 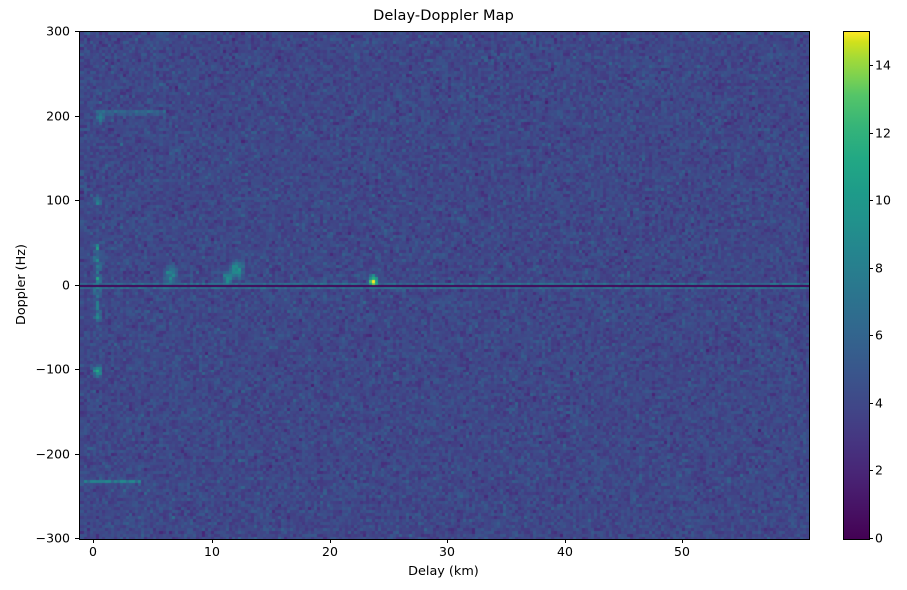 I want to click on x-ticklabel-3: 30, so click(x=447, y=551).